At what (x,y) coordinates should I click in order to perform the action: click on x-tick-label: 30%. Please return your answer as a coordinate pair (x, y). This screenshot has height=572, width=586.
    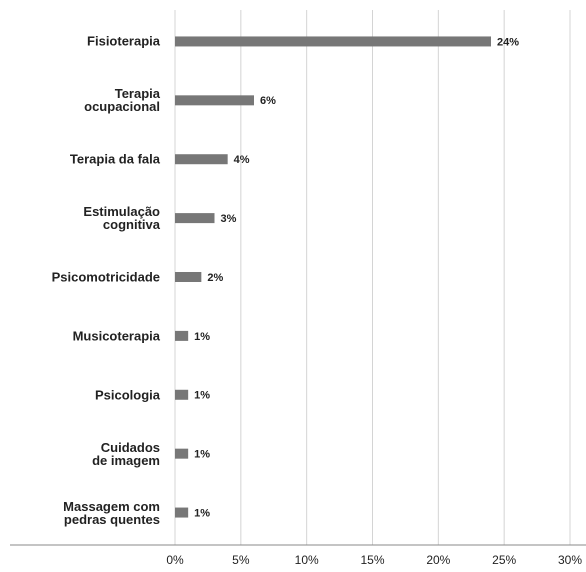
    Looking at the image, I should click on (570, 560).